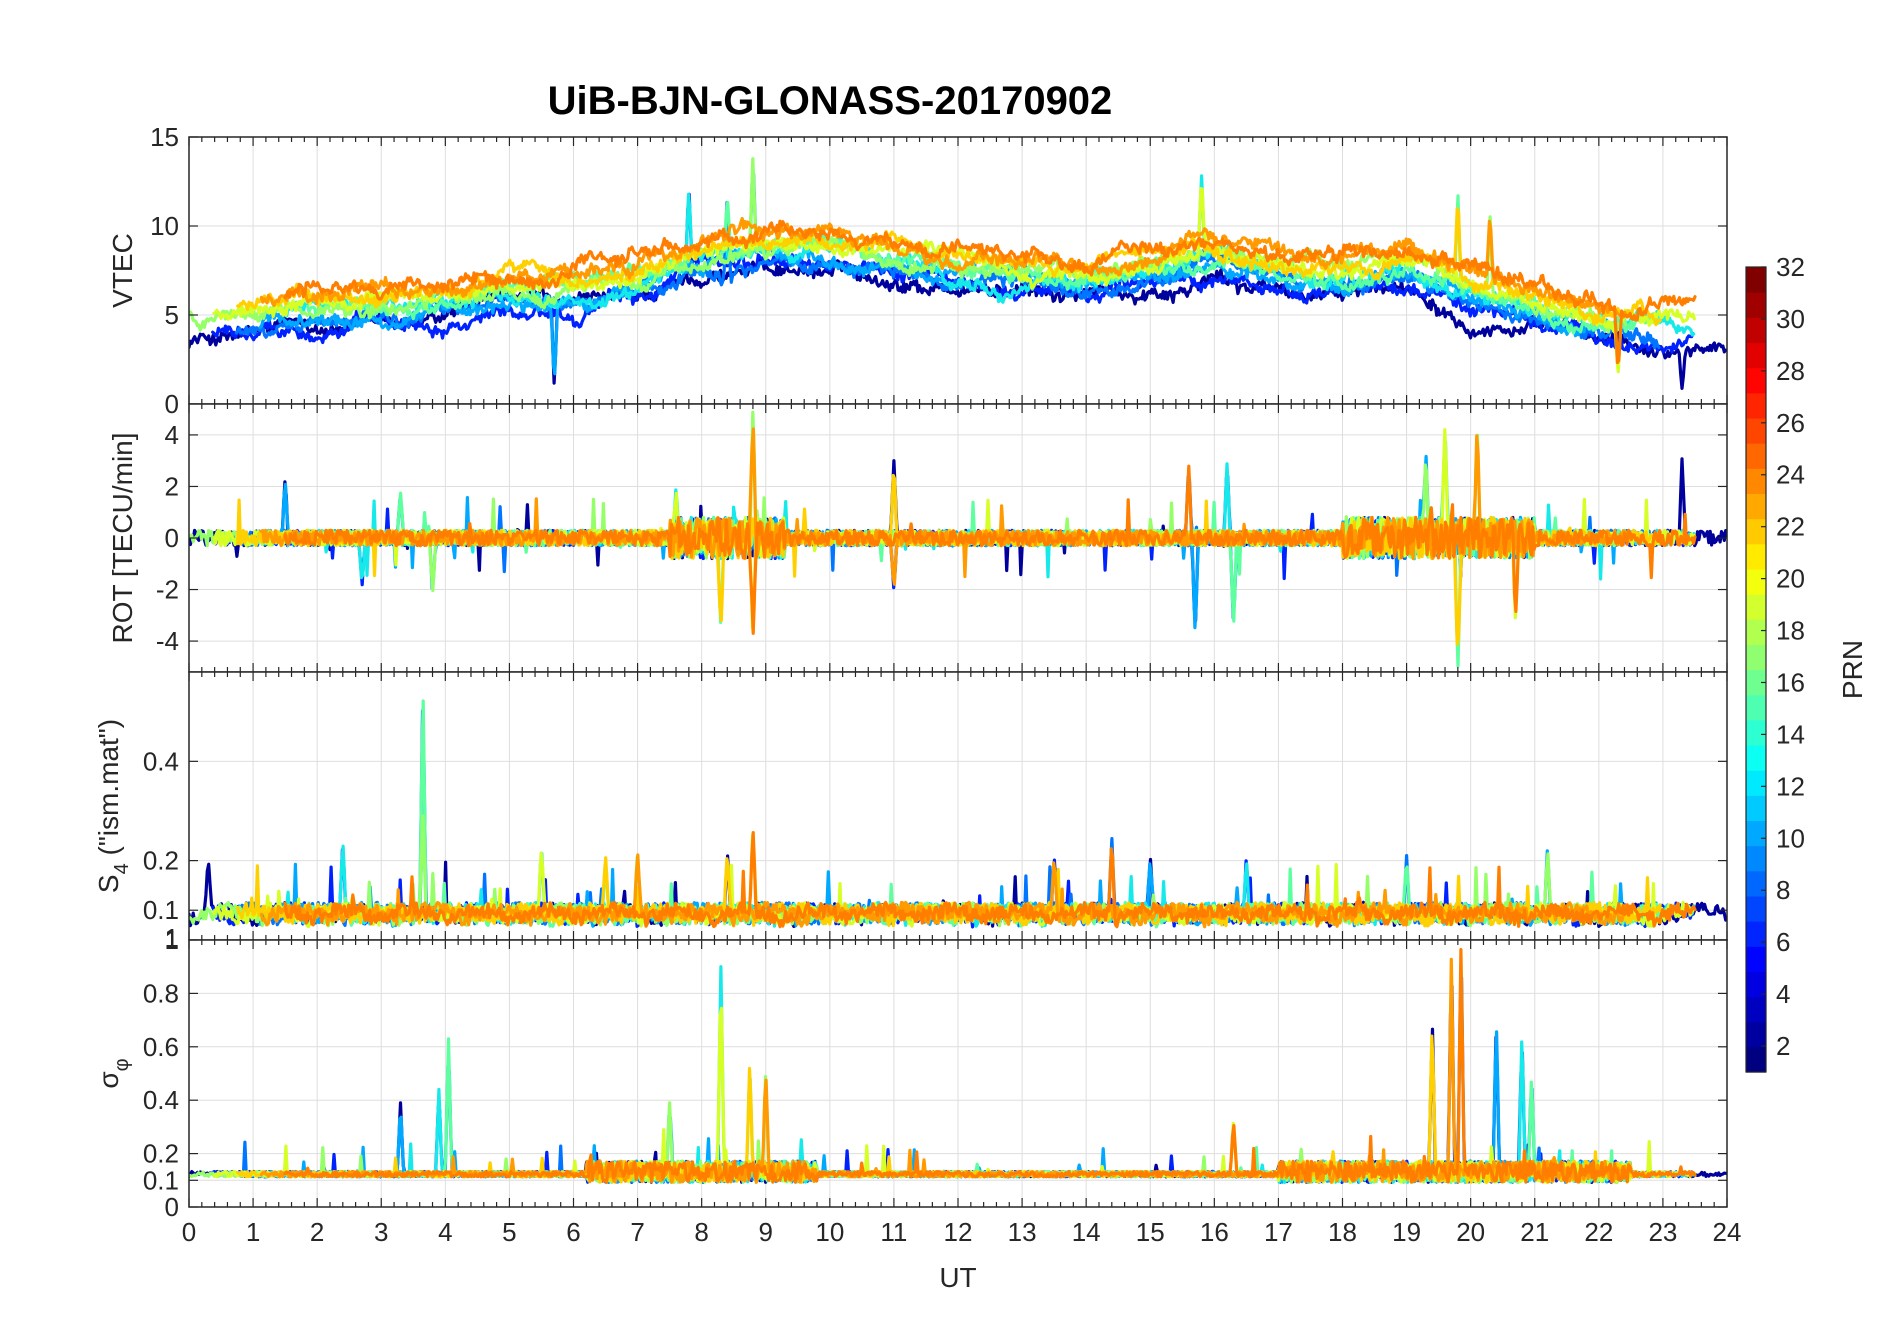  I want to click on x-tick-label: 15, so click(1150, 1232).